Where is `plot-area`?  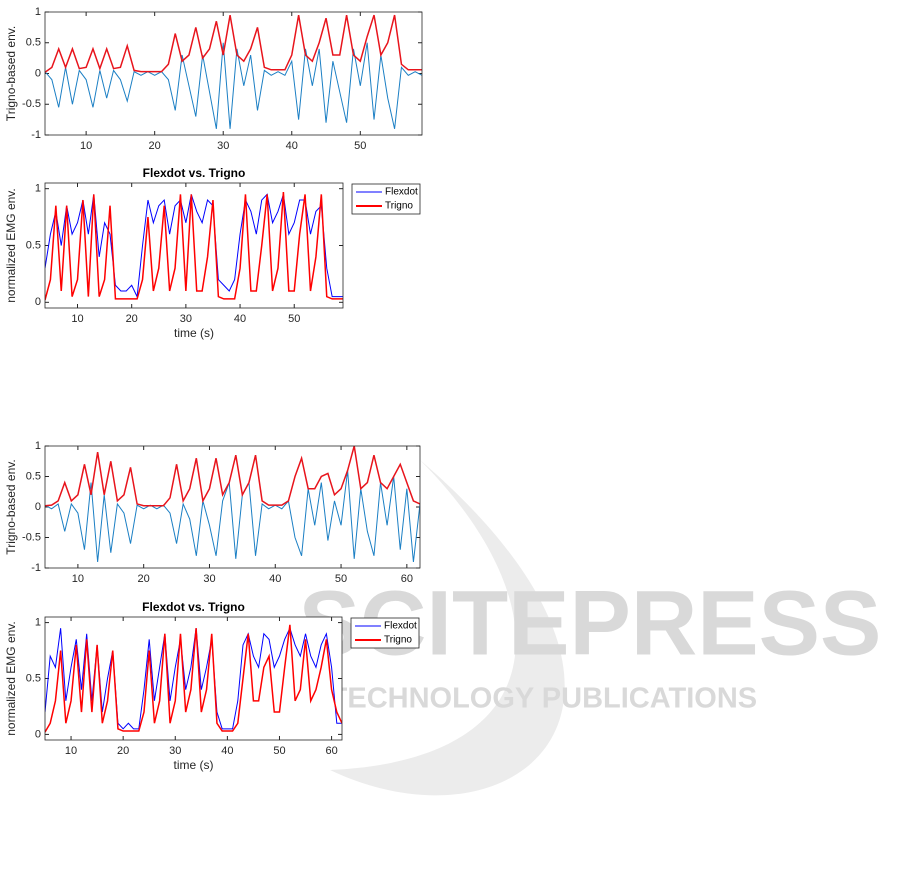
plot-area is located at coordinates (233, 73).